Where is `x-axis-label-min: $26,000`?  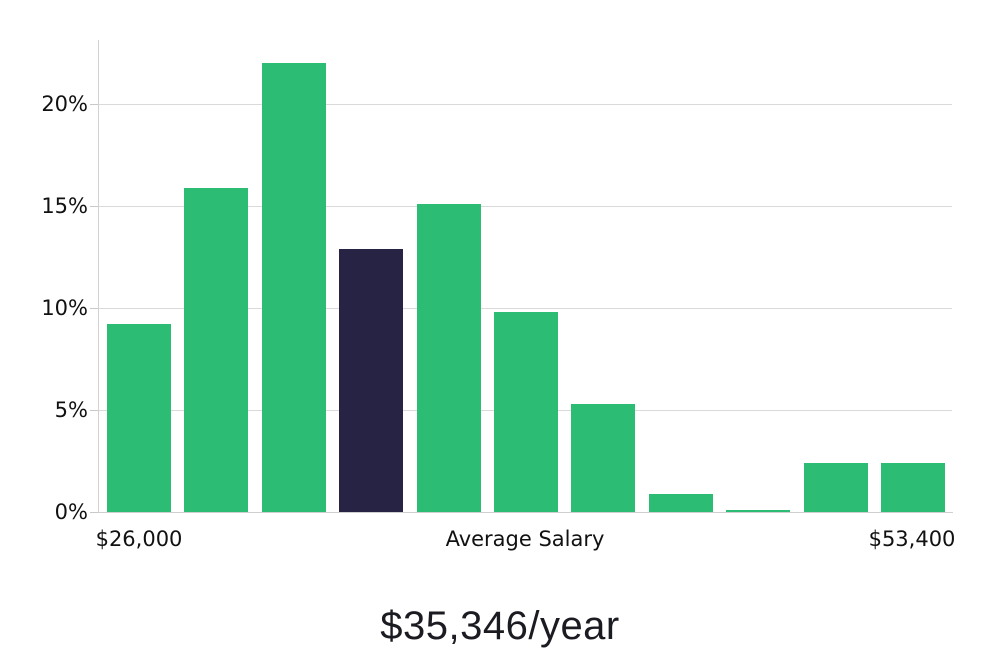
x-axis-label-min: $26,000 is located at coordinates (139, 539).